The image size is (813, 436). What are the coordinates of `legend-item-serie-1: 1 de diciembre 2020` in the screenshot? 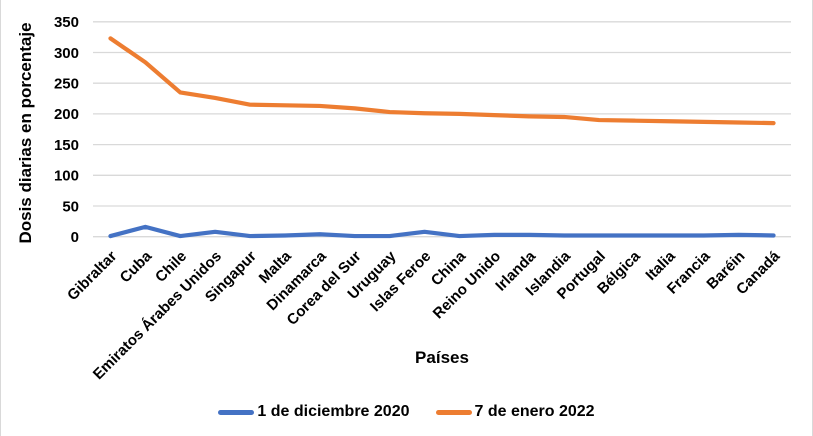 It's located at (314, 412).